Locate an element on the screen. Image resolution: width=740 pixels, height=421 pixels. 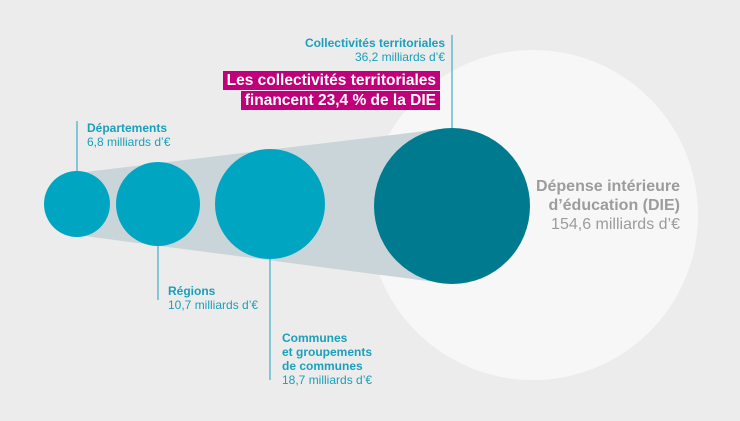
callout-line-1: Les collectivités territoriales is located at coordinates (331, 80).